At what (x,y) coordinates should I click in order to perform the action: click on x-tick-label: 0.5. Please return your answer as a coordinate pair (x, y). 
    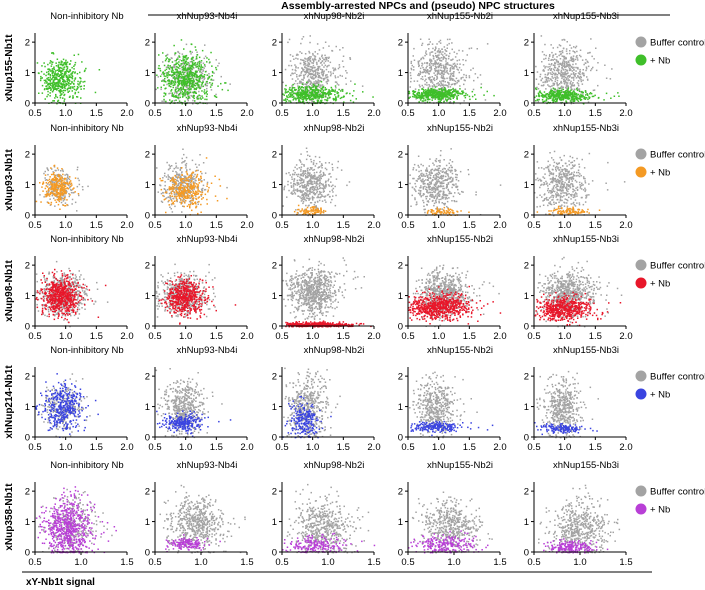
    Looking at the image, I should click on (407, 113).